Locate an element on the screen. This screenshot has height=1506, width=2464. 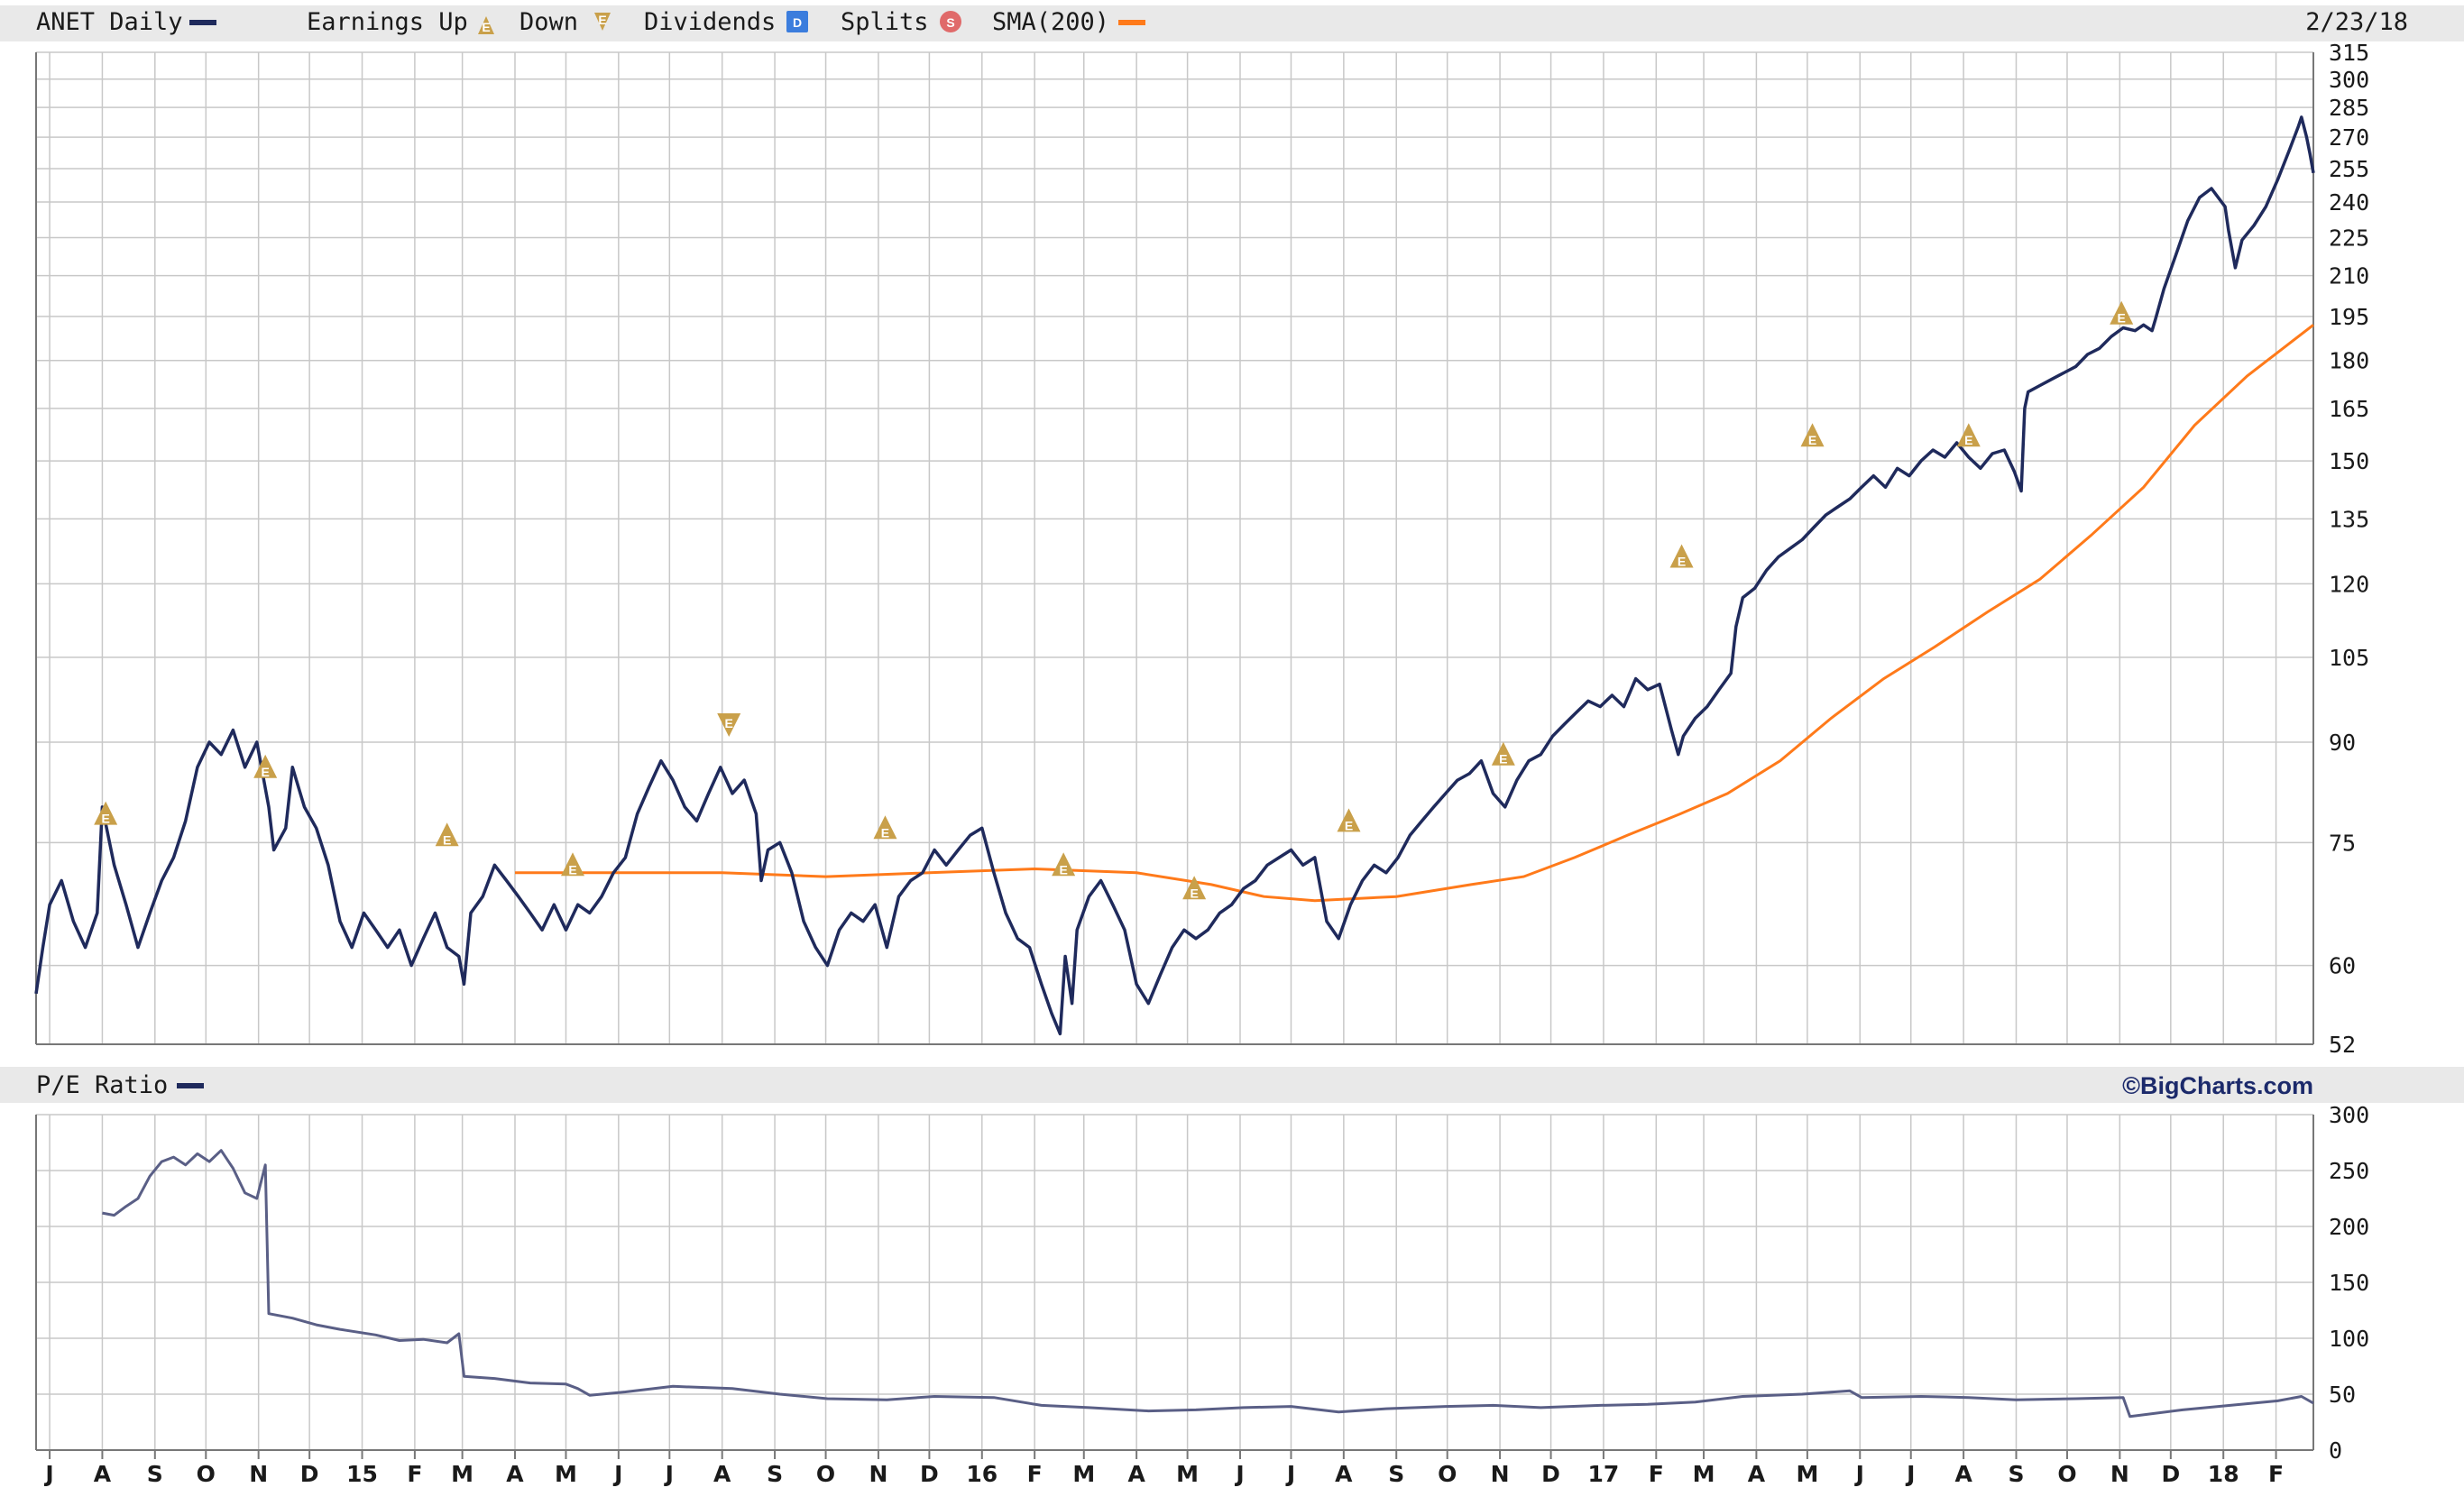
sma-swatch is located at coordinates (1132, 22).